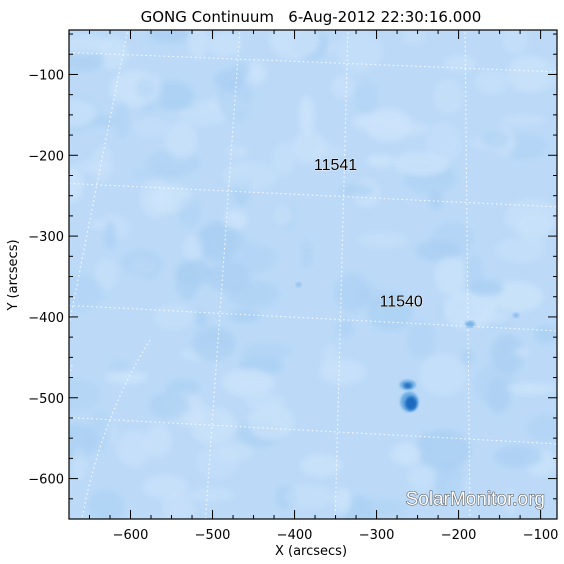  Describe the element at coordinates (46, 399) in the screenshot. I see `y-tick-label: −500` at that location.